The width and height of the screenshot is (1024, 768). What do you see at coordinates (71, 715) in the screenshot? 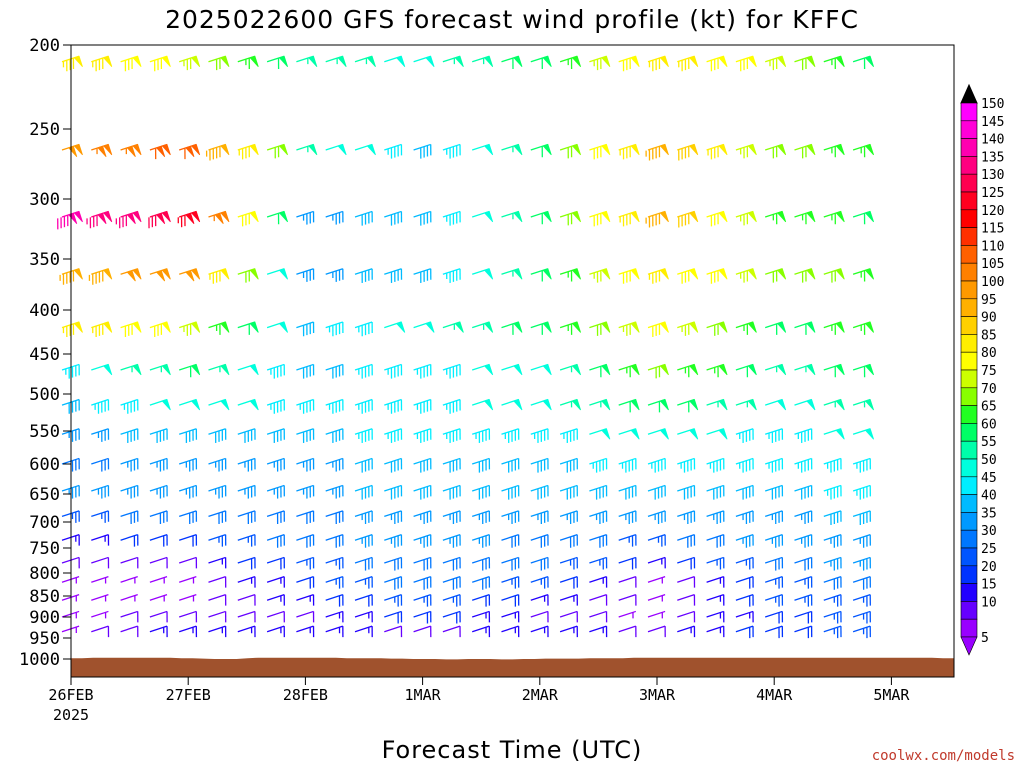
I see `x-year-label: 2025` at bounding box center [71, 715].